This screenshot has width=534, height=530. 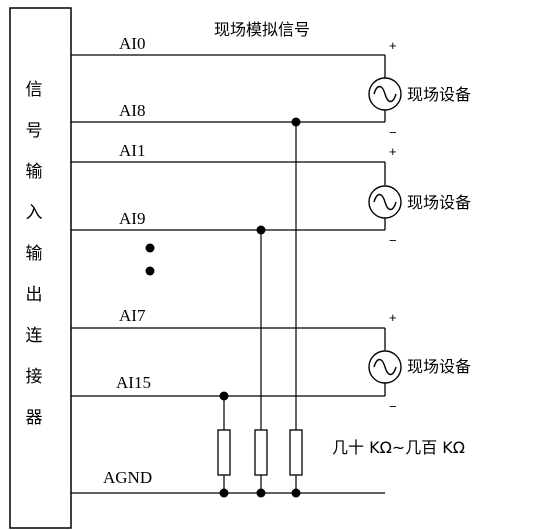 I want to click on resistor-range-label: 几十 KΩ~几百 KΩ, so click(x=399, y=447).